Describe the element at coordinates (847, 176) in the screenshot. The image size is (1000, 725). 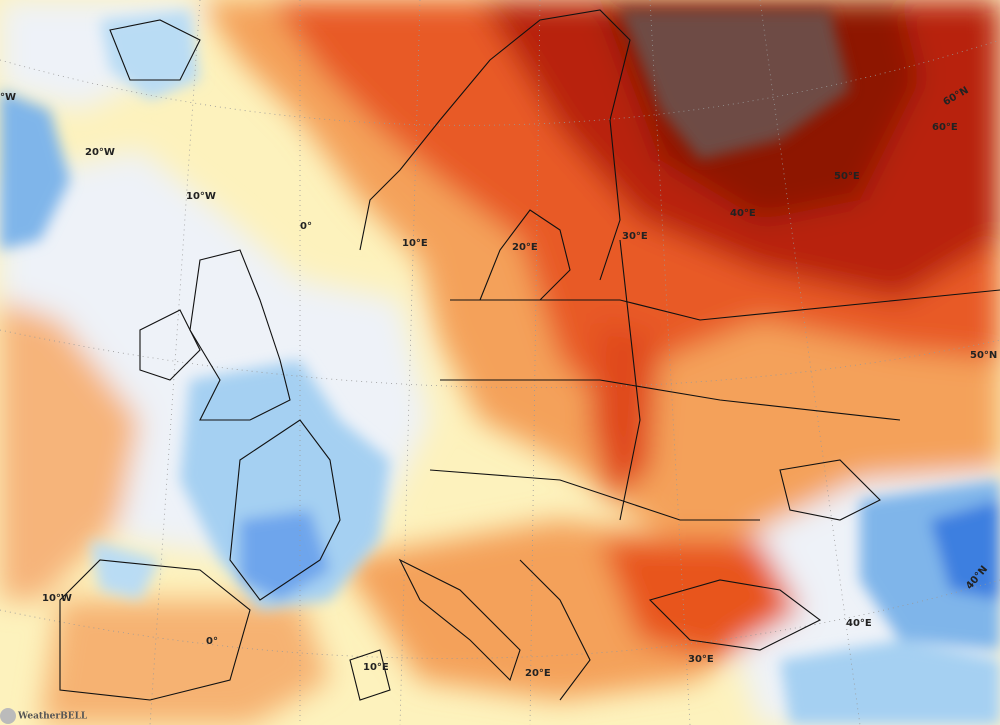
I see `graticule-label: 50°E` at that location.